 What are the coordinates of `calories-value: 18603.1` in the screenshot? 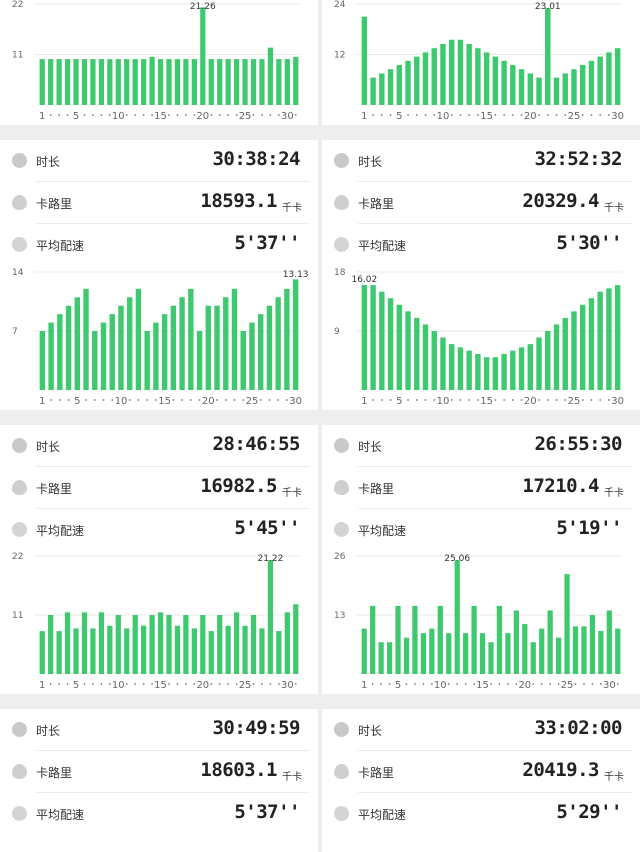 It's located at (238, 770).